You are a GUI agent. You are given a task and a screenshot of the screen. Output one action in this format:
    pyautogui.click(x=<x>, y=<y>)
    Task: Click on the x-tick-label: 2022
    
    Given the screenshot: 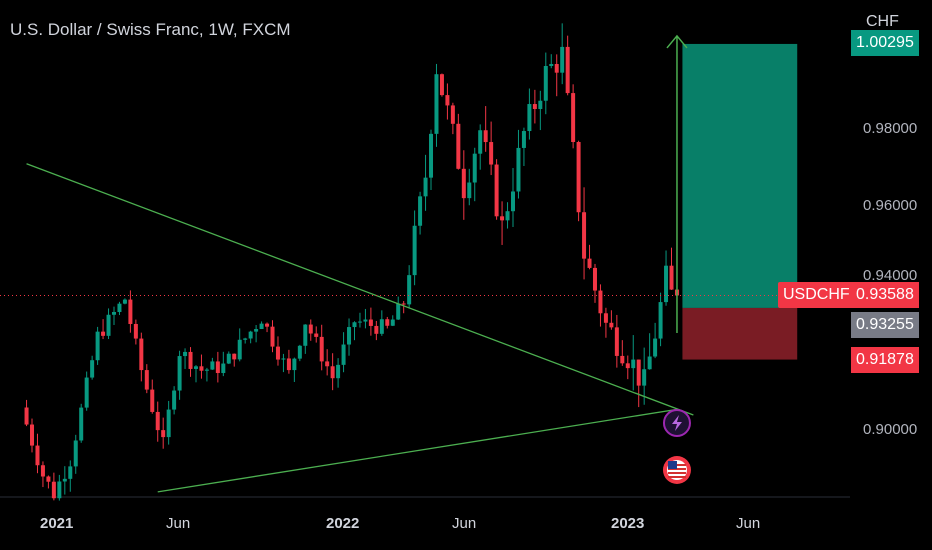 What is the action you would take?
    pyautogui.click(x=343, y=523)
    